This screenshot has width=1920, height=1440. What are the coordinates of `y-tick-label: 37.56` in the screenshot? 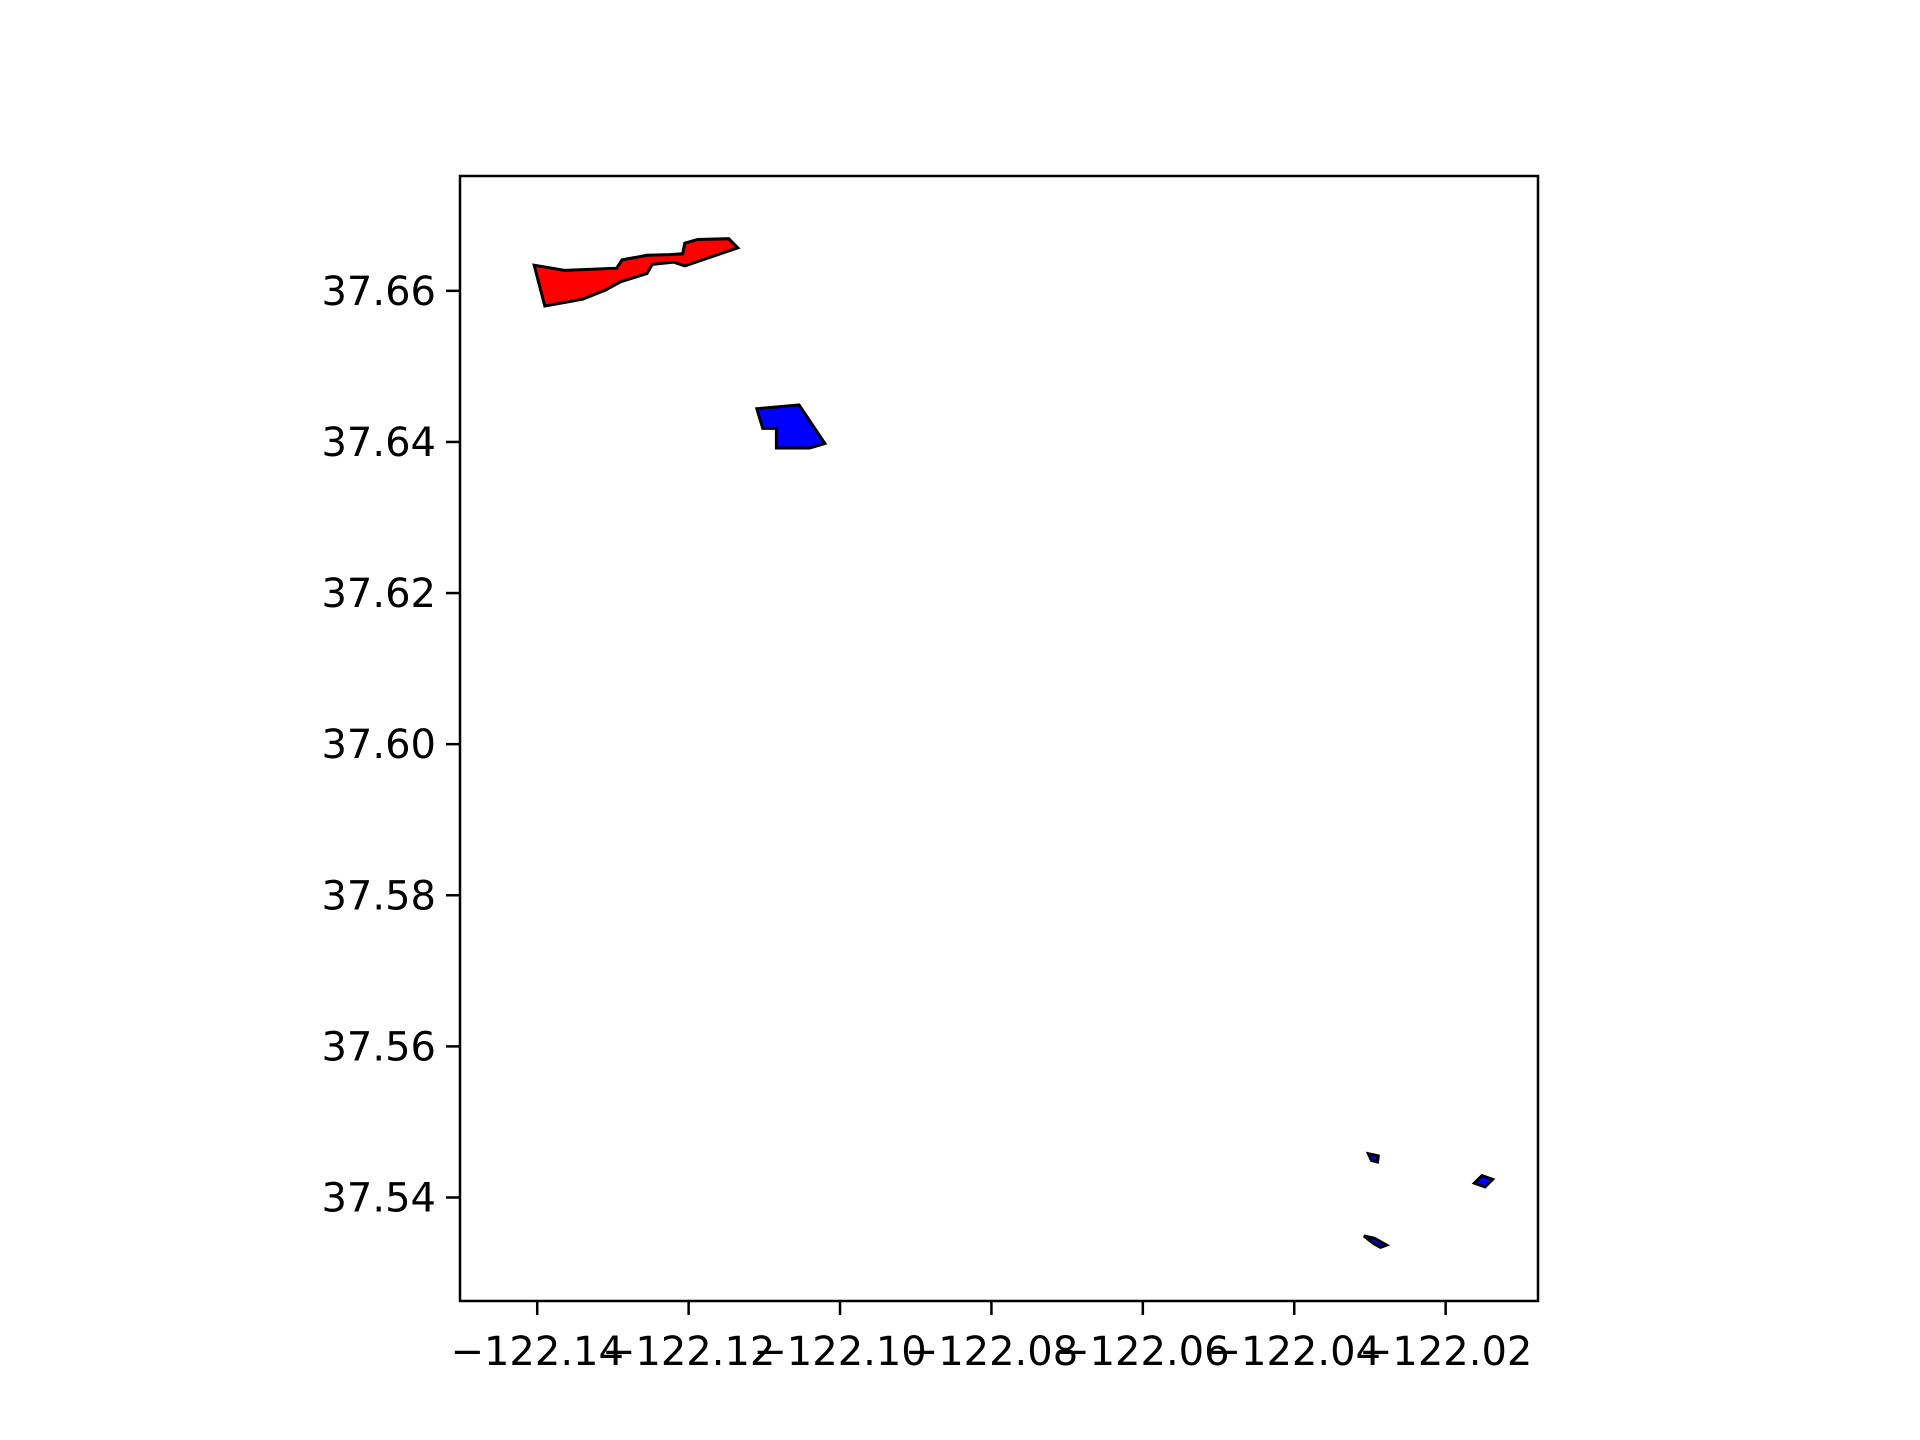 It's located at (378, 1047).